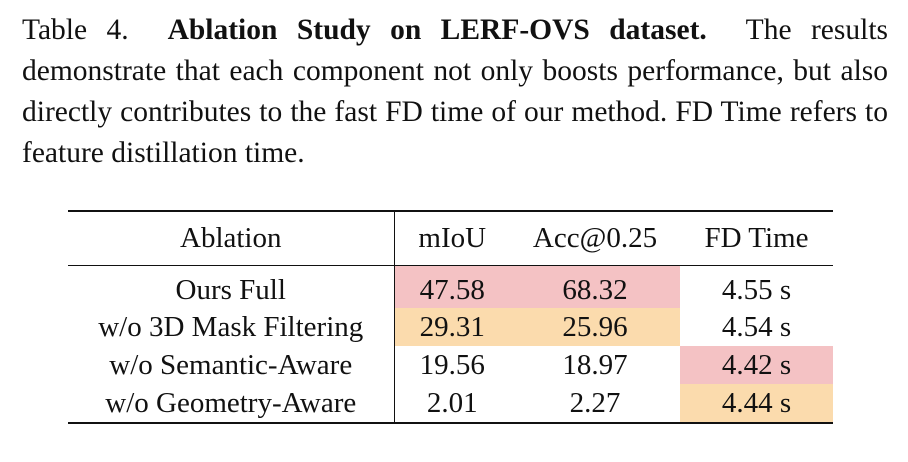  Describe the element at coordinates (231, 404) in the screenshot. I see `cell-ablation: w/o Geometry-Aware` at that location.